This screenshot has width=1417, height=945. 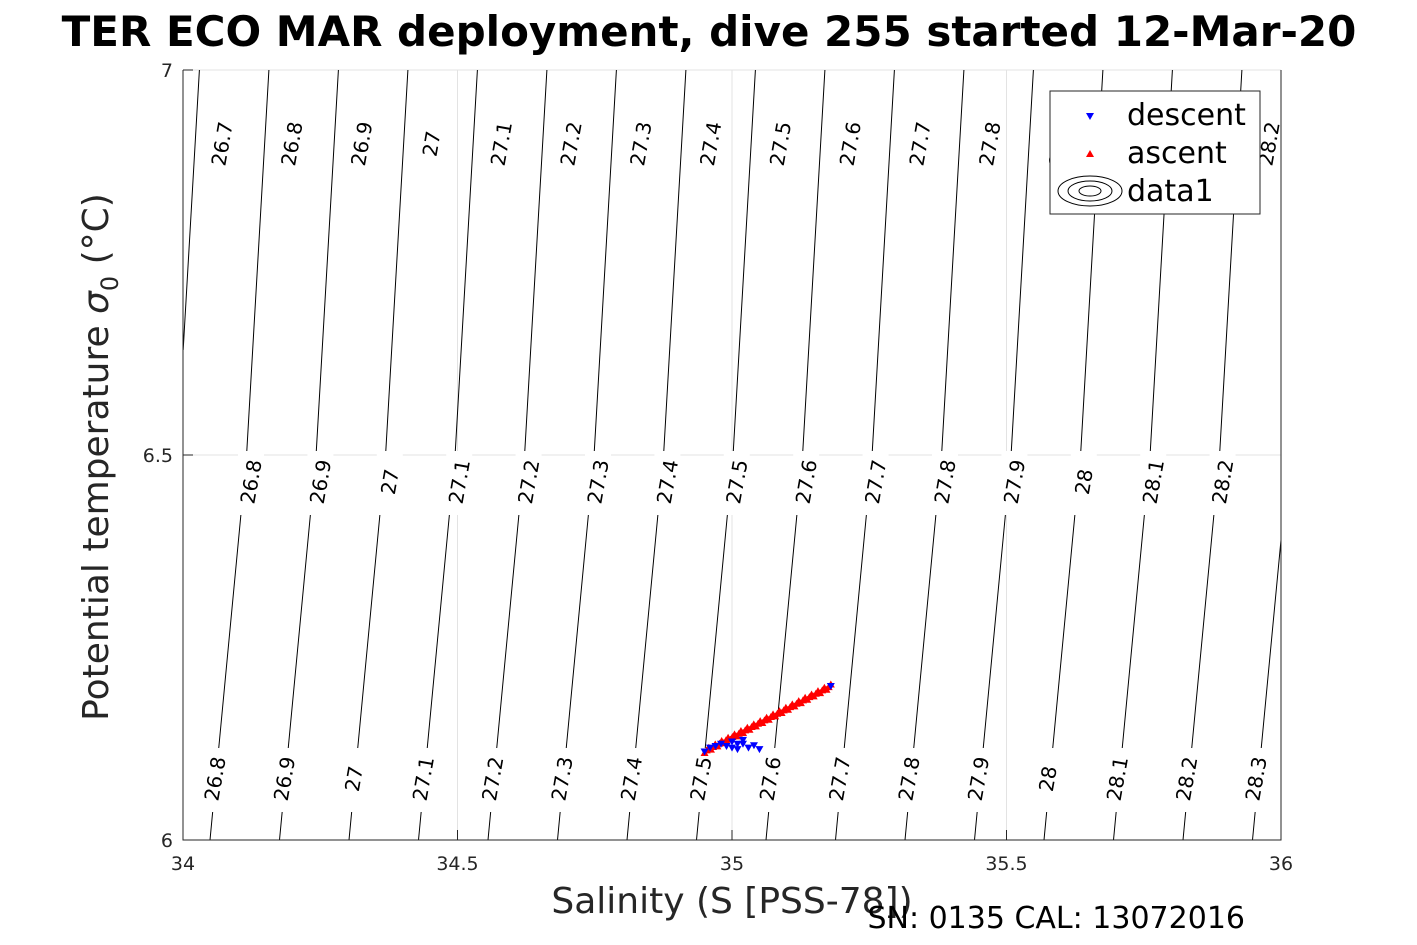 I want to click on legend-data1-label: data1, so click(x=1170, y=191).